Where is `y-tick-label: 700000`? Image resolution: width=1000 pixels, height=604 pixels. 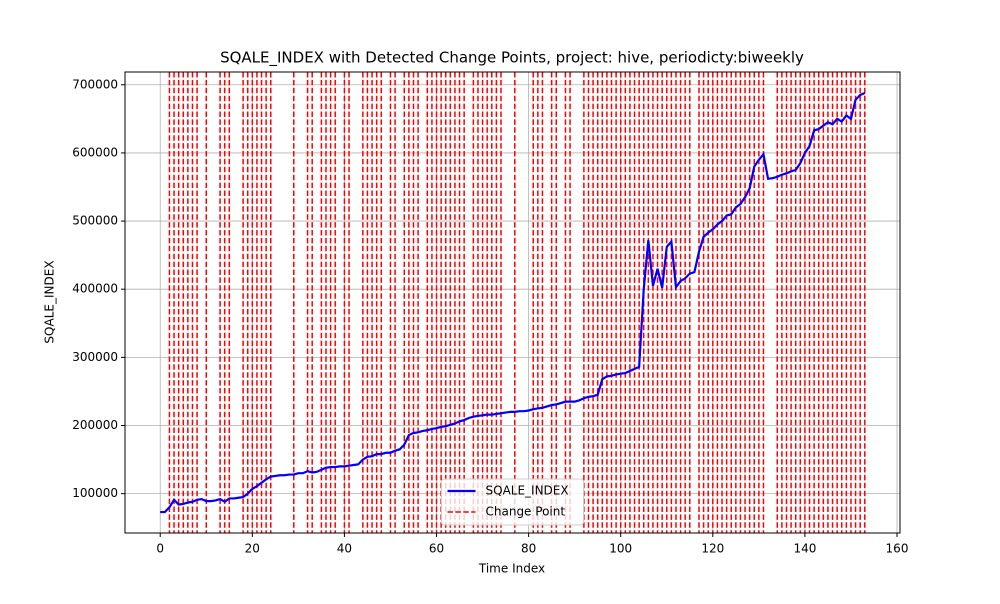 y-tick-label: 700000 is located at coordinates (95, 84).